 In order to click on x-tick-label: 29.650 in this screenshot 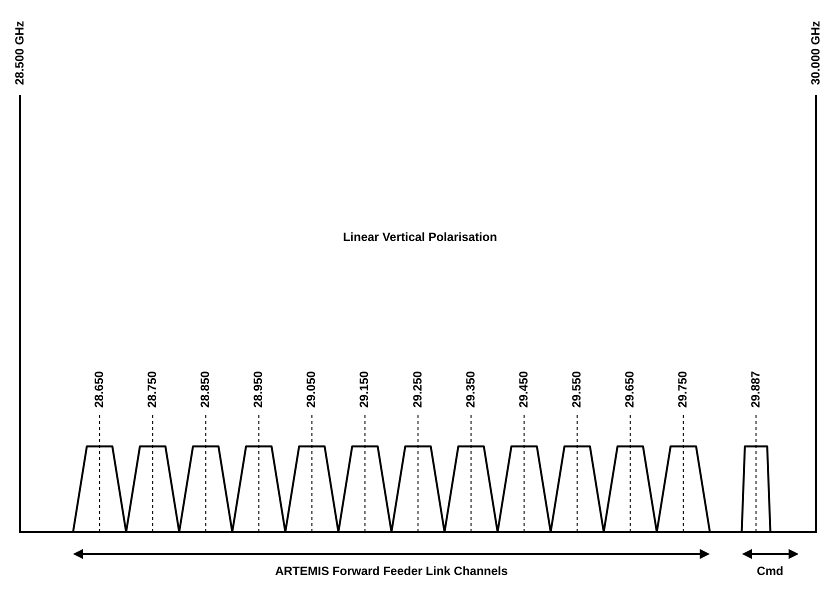, I will do `click(629, 389)`.